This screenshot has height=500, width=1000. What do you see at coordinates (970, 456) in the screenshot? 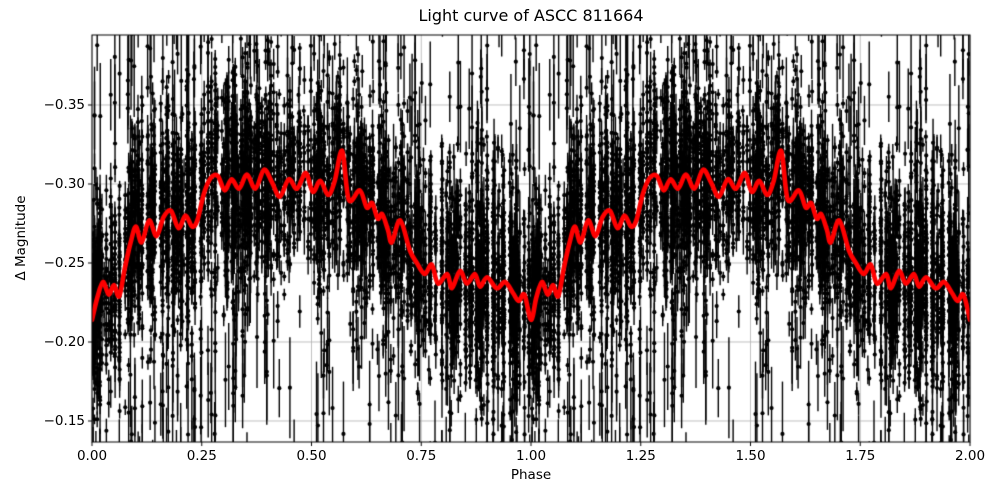
I see `x-tick-label: 2.00` at bounding box center [970, 456].